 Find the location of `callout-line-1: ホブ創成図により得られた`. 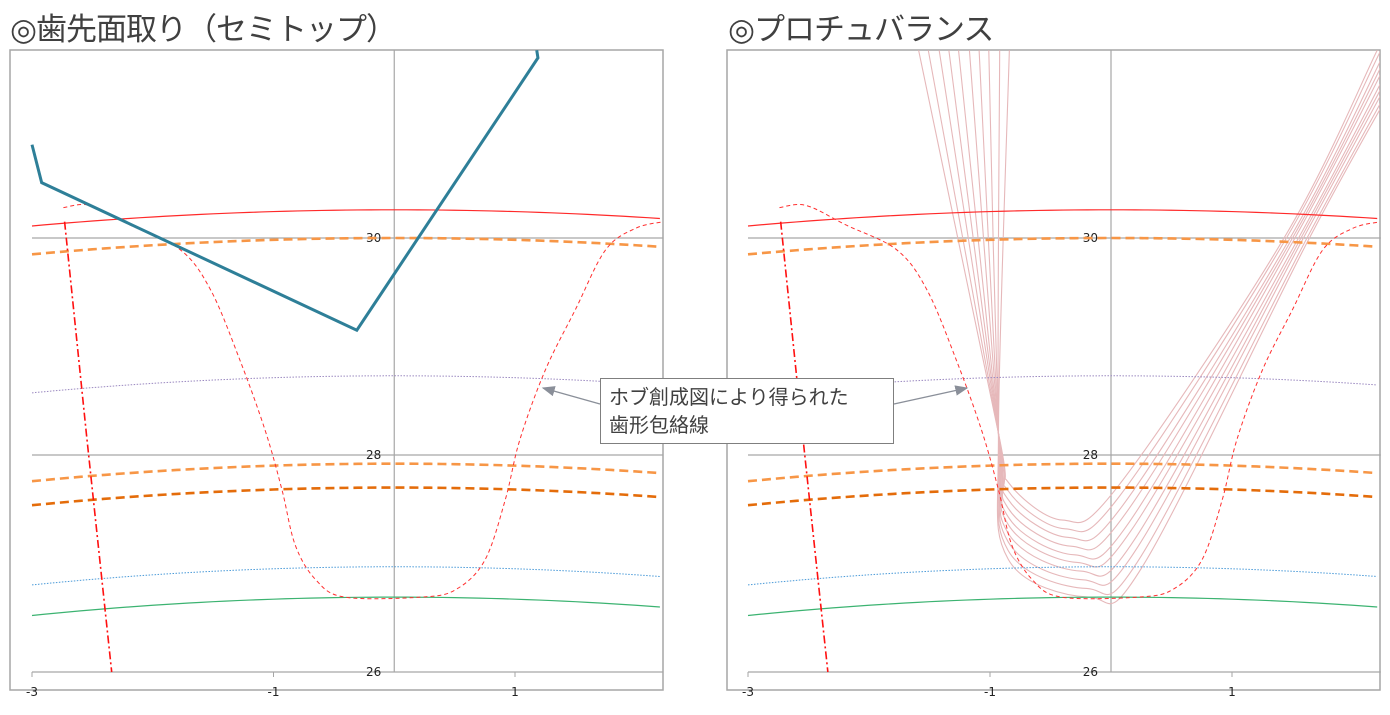

callout-line-1: ホブ創成図により得られた is located at coordinates (729, 397).